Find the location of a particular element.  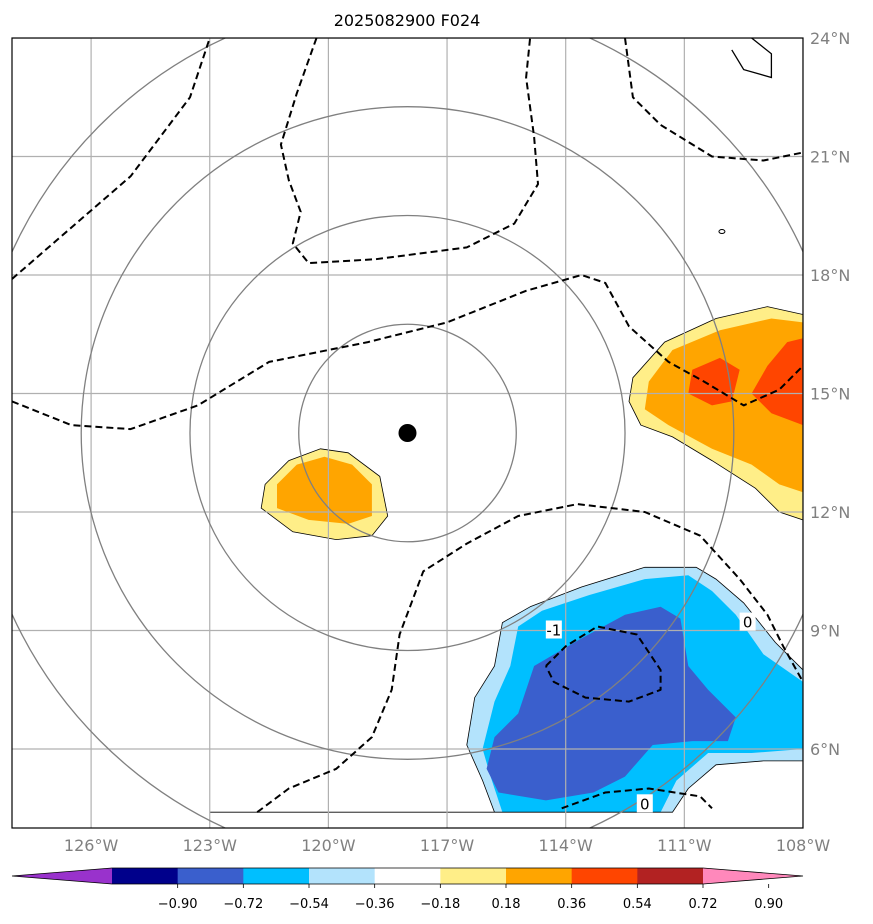

longitude-tick-labels: 126°W 123°W 120°W 117°W 114°W 111°W 108°W is located at coordinates (447, 845).